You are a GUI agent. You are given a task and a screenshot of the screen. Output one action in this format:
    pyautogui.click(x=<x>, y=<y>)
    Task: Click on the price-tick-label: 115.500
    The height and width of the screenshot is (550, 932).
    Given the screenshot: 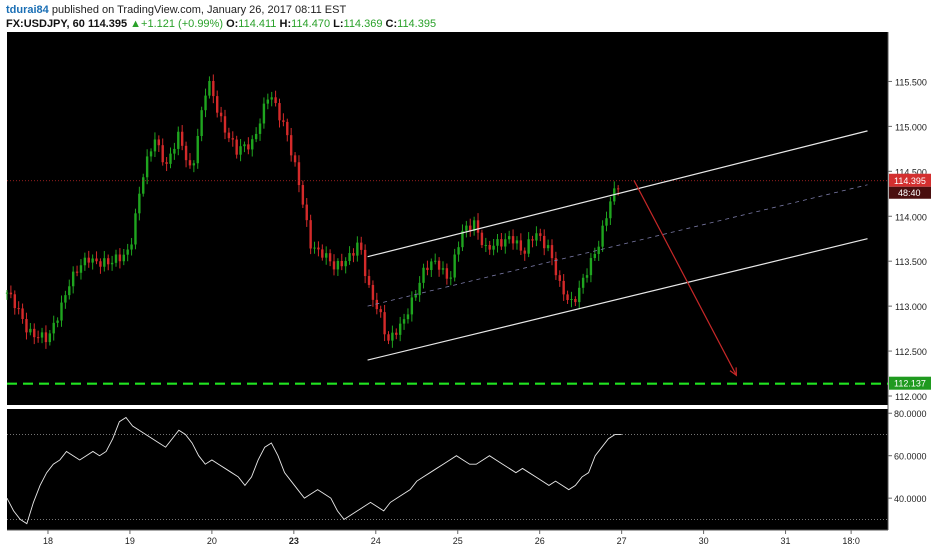 What is the action you would take?
    pyautogui.click(x=911, y=82)
    